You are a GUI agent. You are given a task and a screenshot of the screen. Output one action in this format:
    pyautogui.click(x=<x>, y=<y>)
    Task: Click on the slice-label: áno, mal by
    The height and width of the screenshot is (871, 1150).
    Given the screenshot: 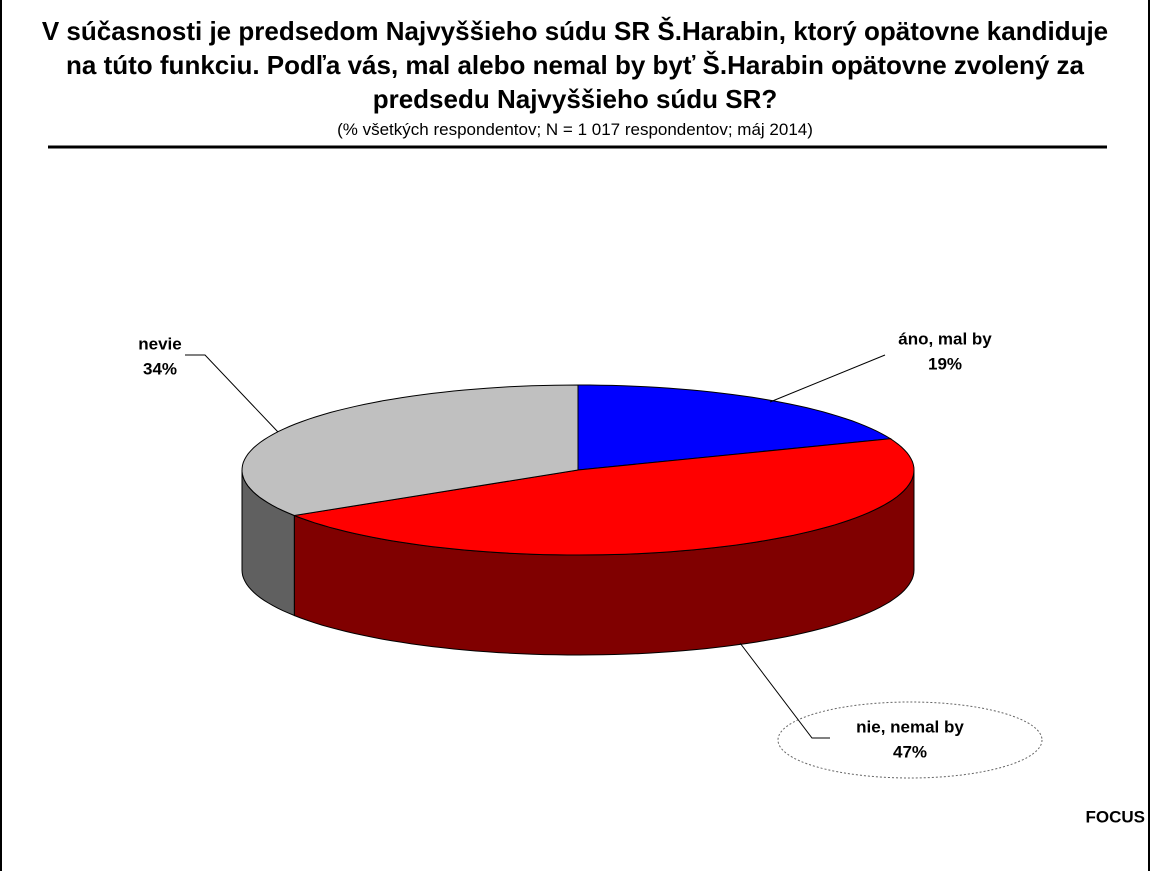 What is the action you would take?
    pyautogui.click(x=945, y=338)
    